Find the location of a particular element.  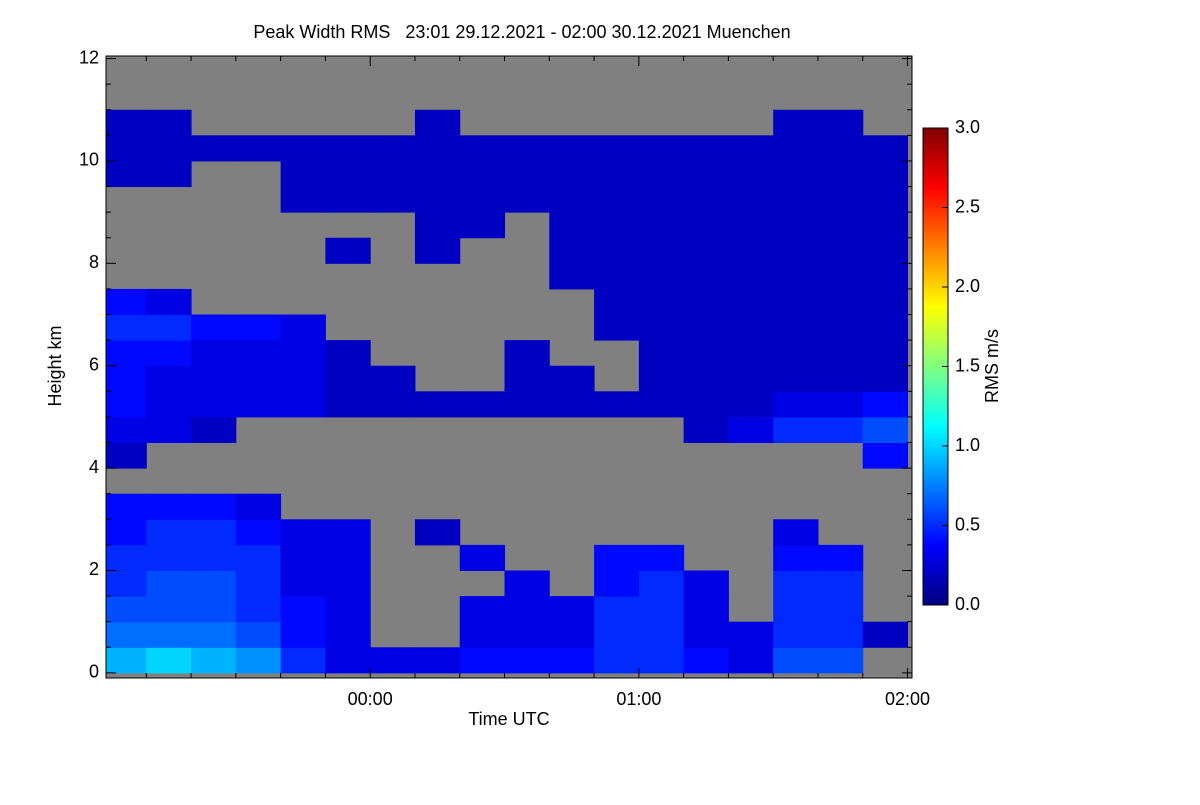

y-tick-label: 10 is located at coordinates (89, 160).